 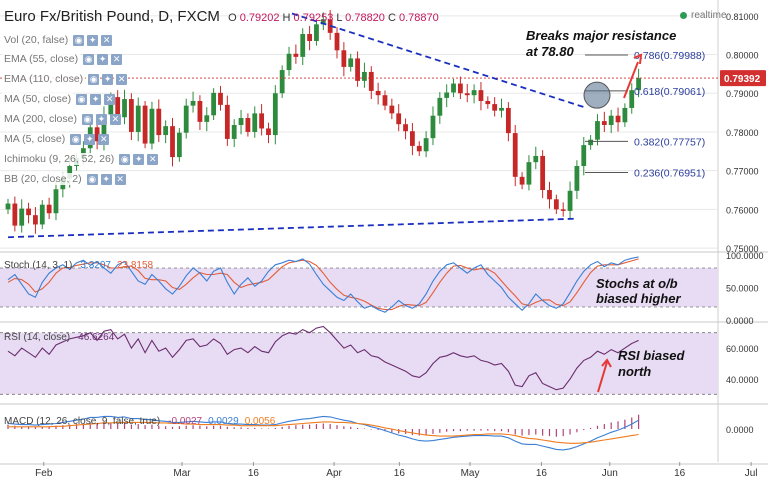 I want to click on legend-part: 0.0056, so click(x=260, y=421).